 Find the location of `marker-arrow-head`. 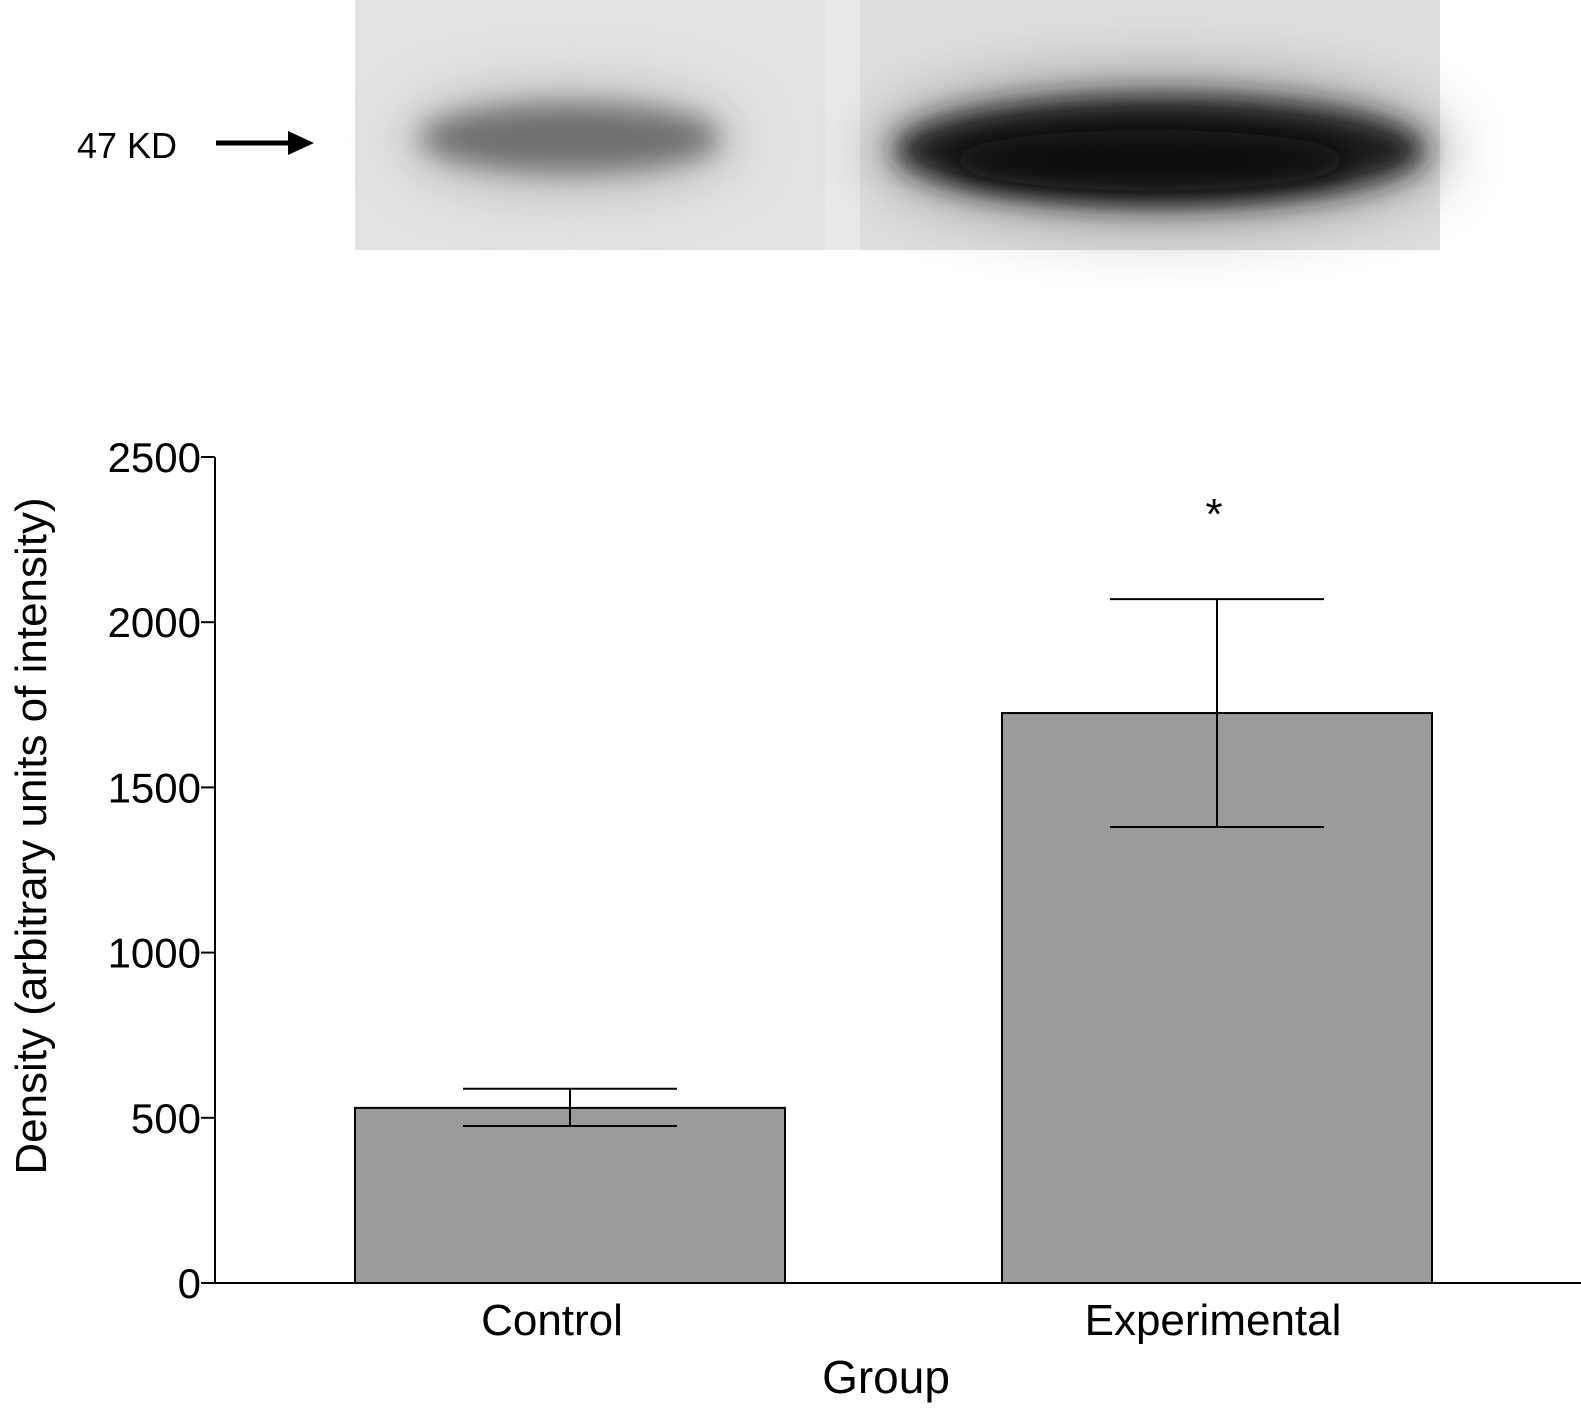

marker-arrow-head is located at coordinates (301, 143).